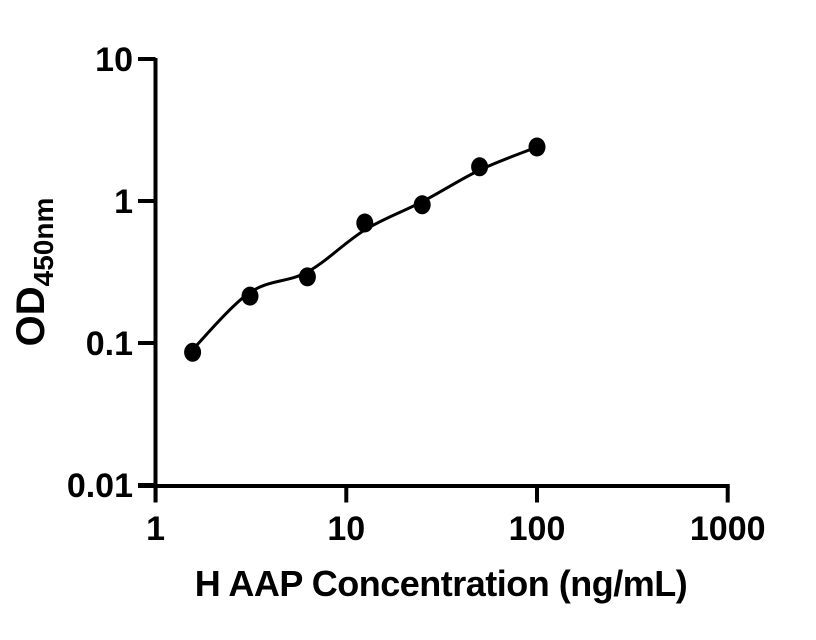  I want to click on x-tick-labels: 1 10 100 1000, so click(455, 529).